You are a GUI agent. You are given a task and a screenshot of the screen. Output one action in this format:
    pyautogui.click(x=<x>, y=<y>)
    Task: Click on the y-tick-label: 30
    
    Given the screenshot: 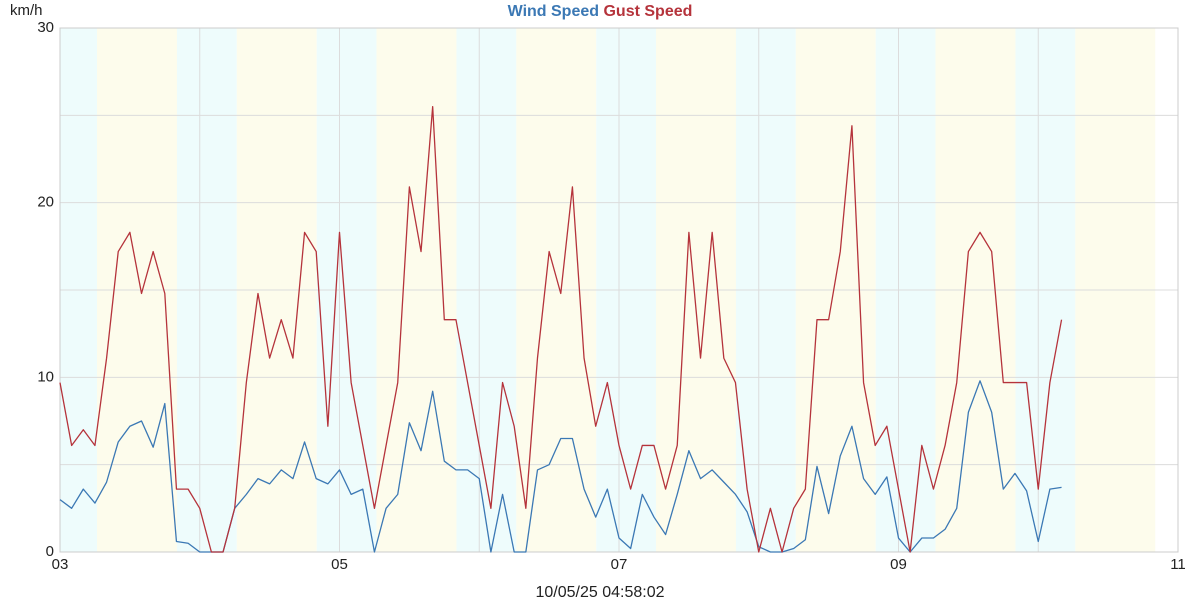 What is the action you would take?
    pyautogui.click(x=45, y=27)
    